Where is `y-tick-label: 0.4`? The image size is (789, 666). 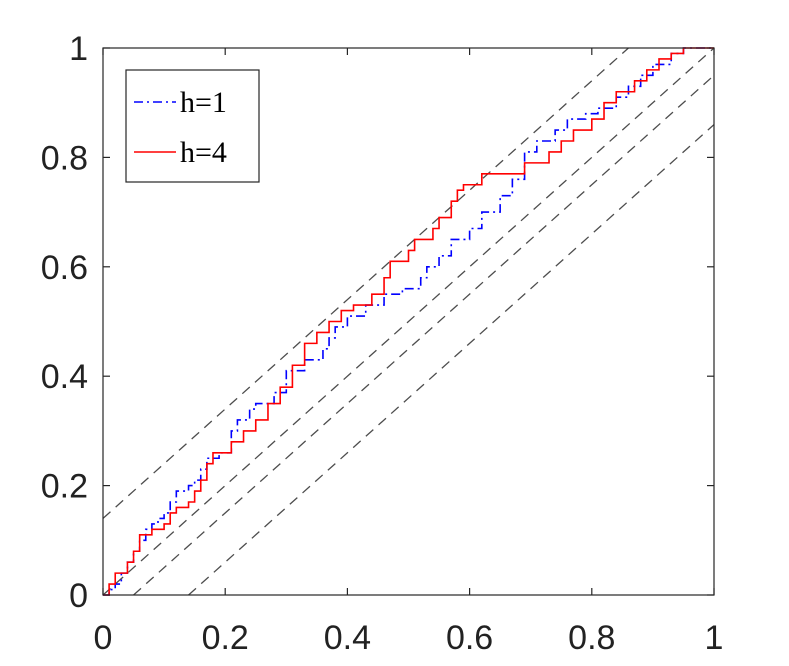
y-tick-label: 0.4 is located at coordinates (64, 377).